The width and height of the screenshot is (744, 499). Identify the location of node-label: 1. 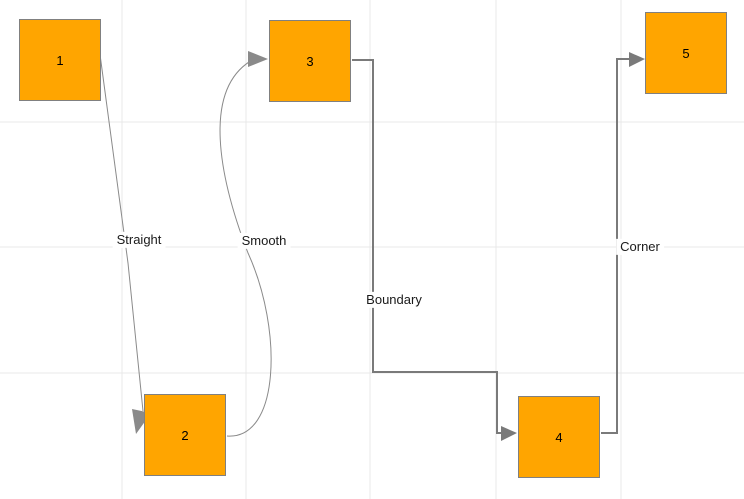
(60, 60).